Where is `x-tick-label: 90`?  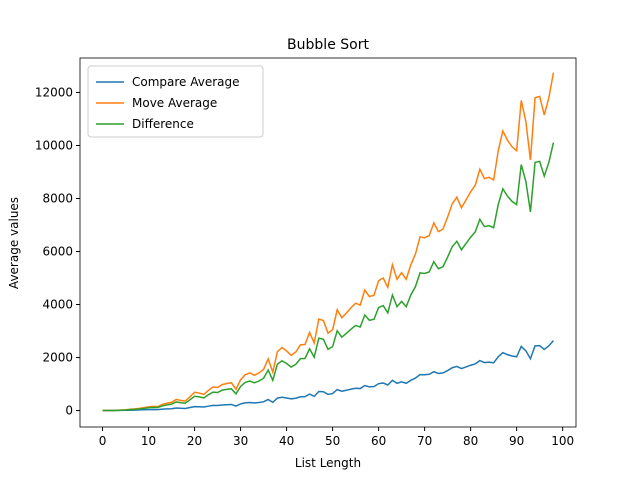
x-tick-label: 90 is located at coordinates (516, 441).